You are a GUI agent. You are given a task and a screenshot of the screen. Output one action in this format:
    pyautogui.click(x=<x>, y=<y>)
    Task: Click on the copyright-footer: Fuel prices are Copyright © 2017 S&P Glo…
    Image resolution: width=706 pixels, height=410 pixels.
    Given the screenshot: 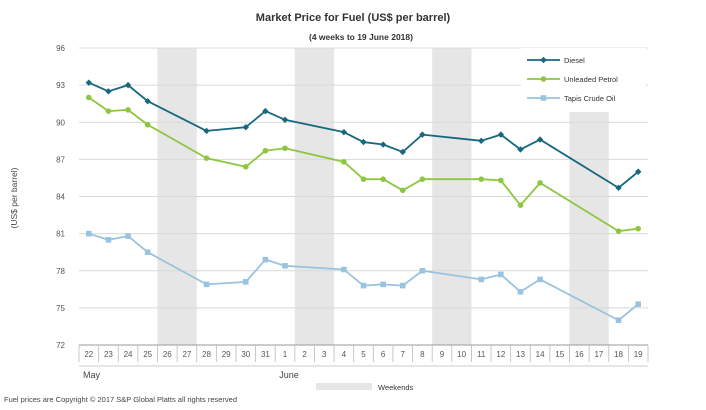 What is the action you would take?
    pyautogui.click(x=120, y=399)
    